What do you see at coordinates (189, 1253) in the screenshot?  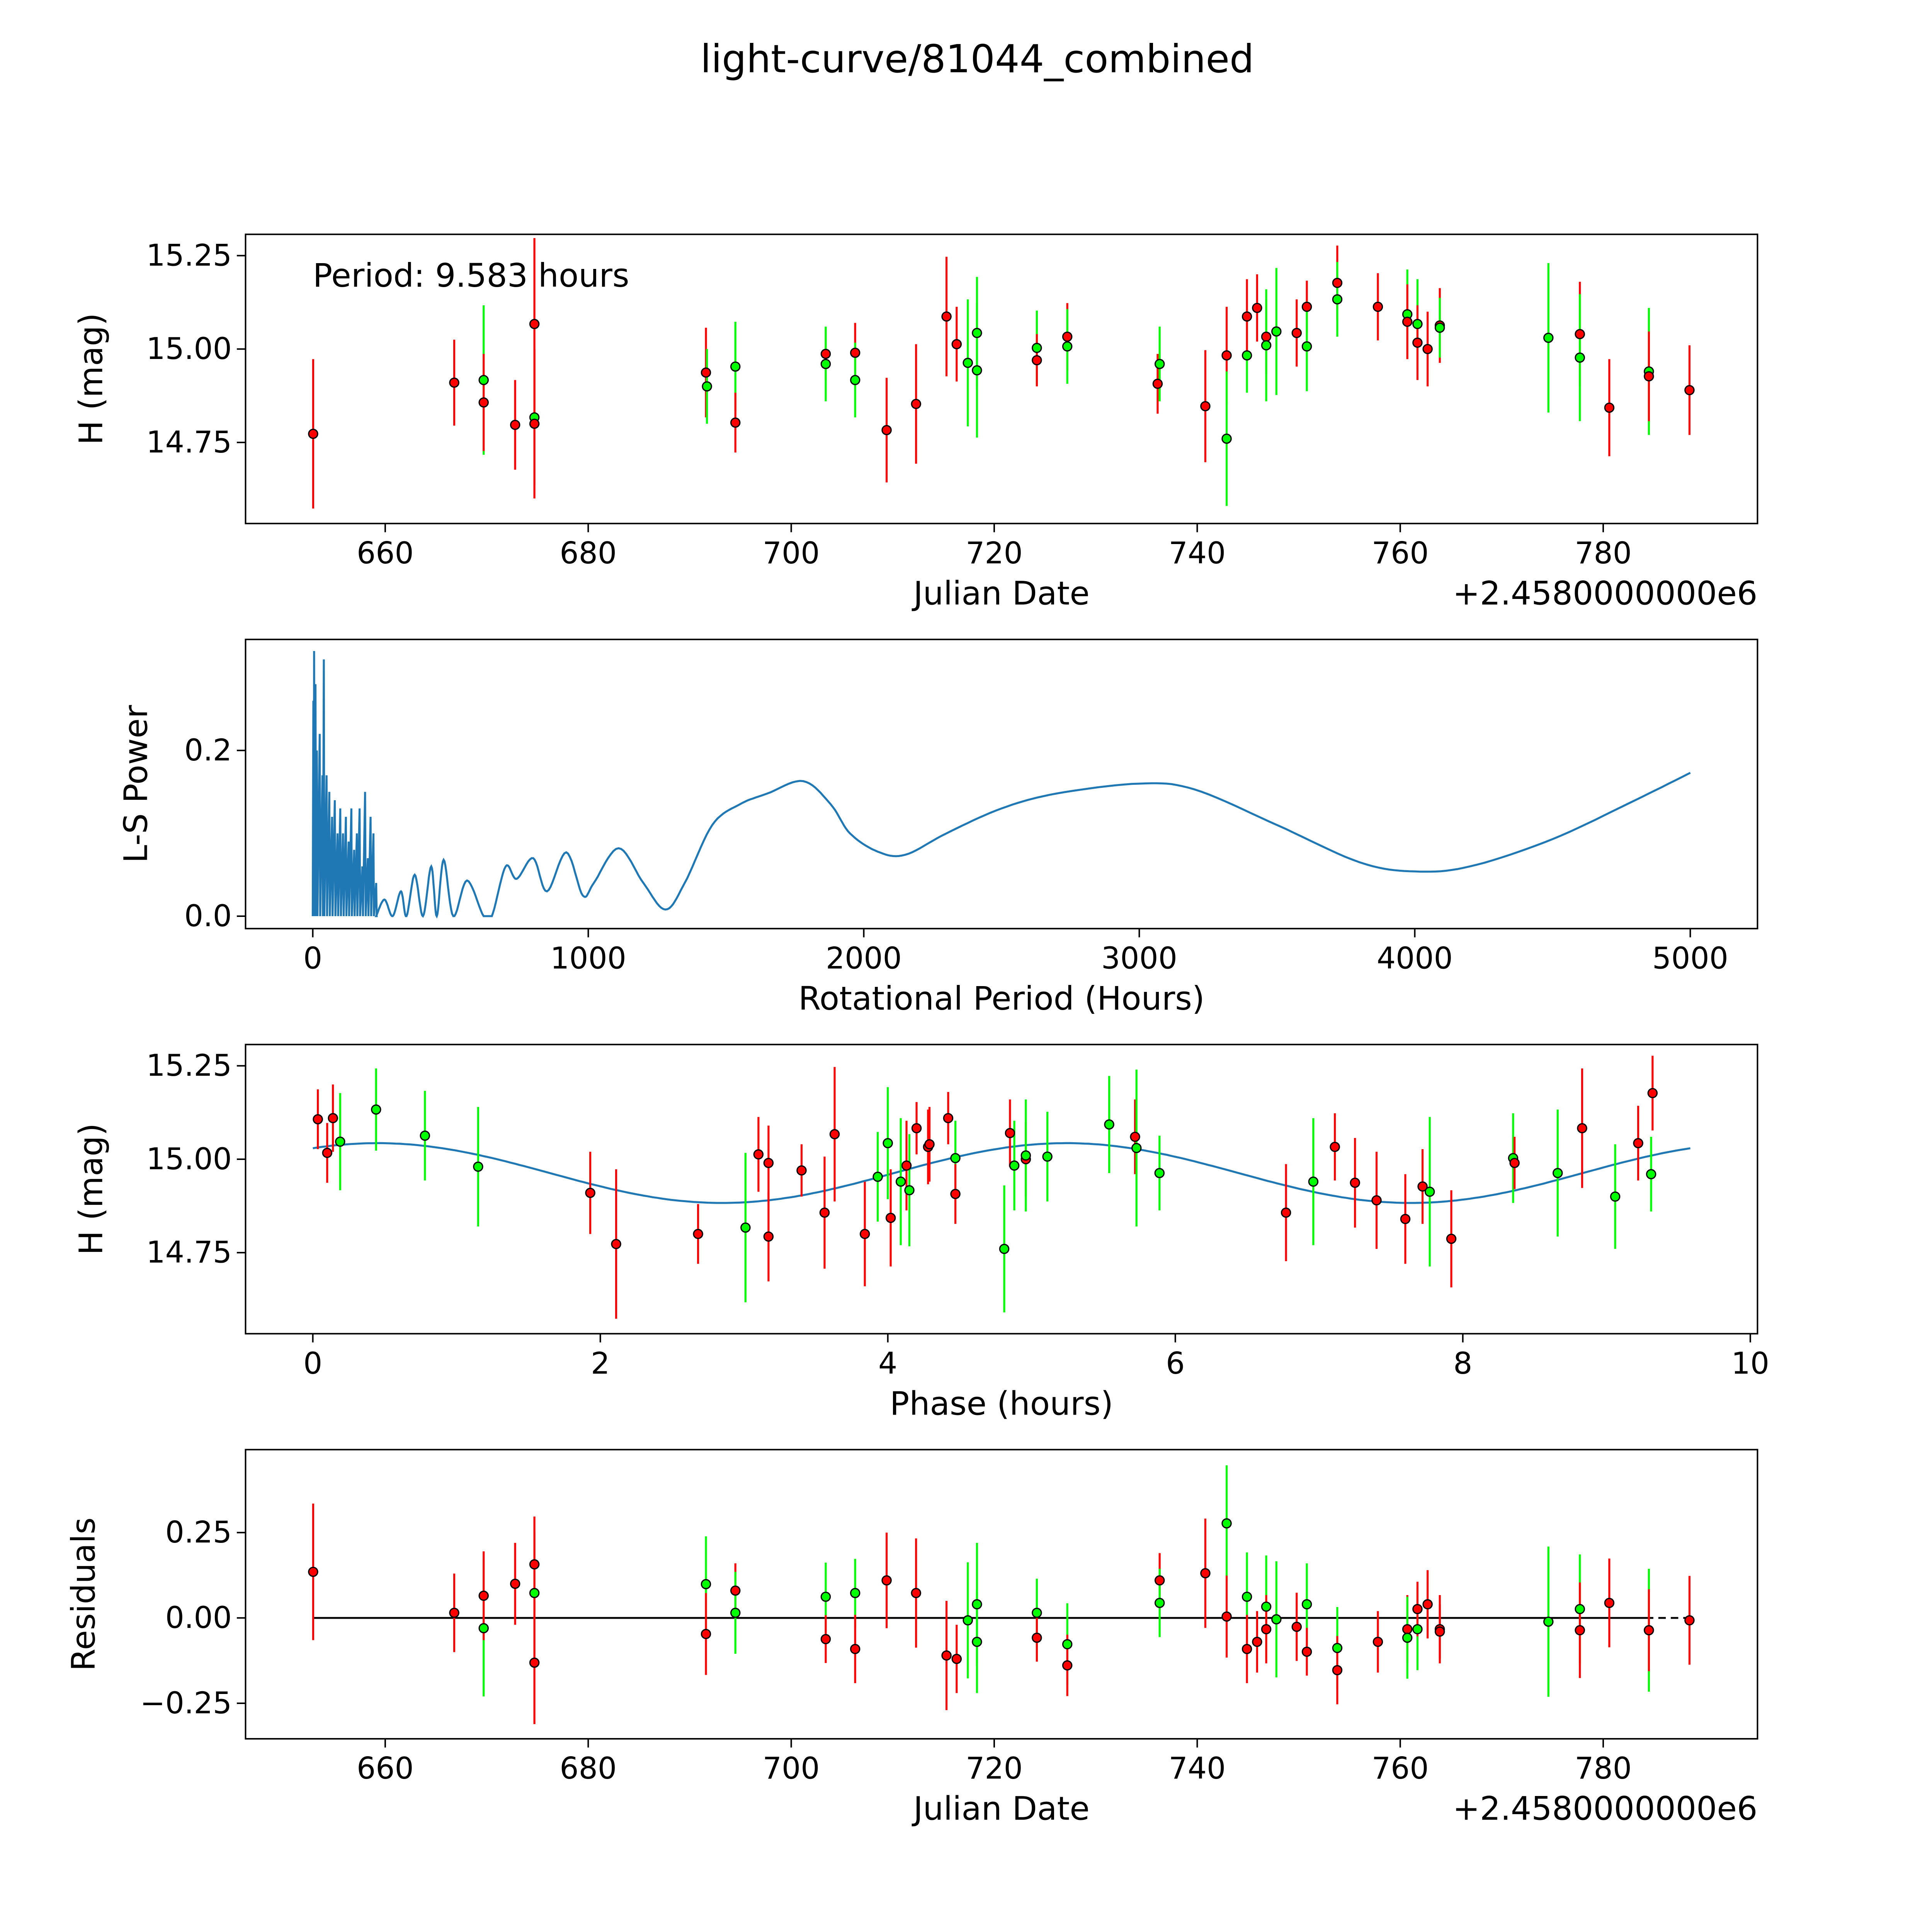 I see `y-tick-label: 14.75` at bounding box center [189, 1253].